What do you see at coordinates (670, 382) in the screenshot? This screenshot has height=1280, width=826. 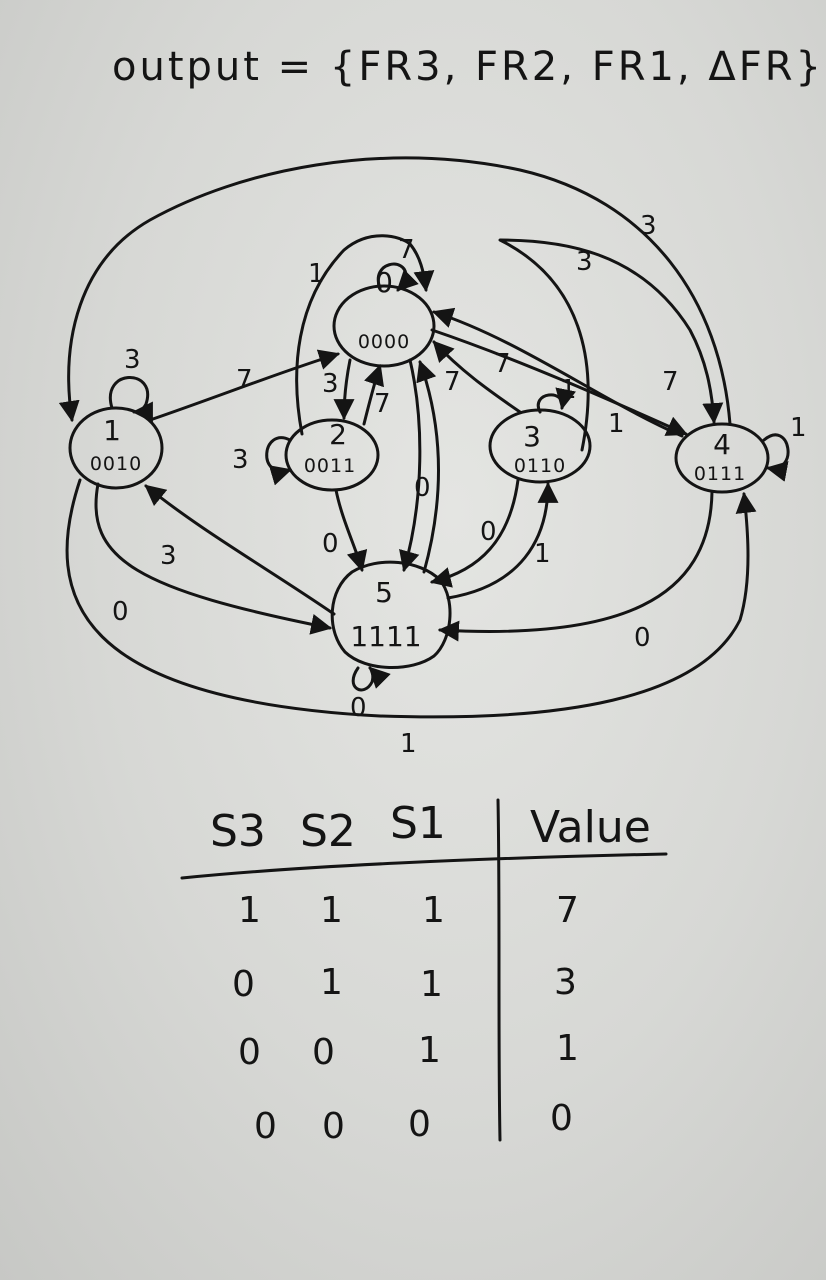 I see `transition-4-to-0-label: 7` at bounding box center [670, 382].